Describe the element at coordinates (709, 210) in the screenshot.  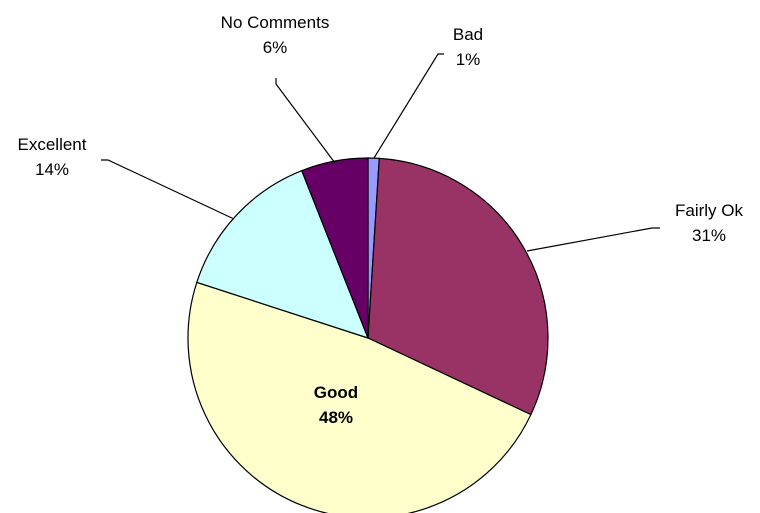
I see `slice-label-name: Fairly Ok` at that location.